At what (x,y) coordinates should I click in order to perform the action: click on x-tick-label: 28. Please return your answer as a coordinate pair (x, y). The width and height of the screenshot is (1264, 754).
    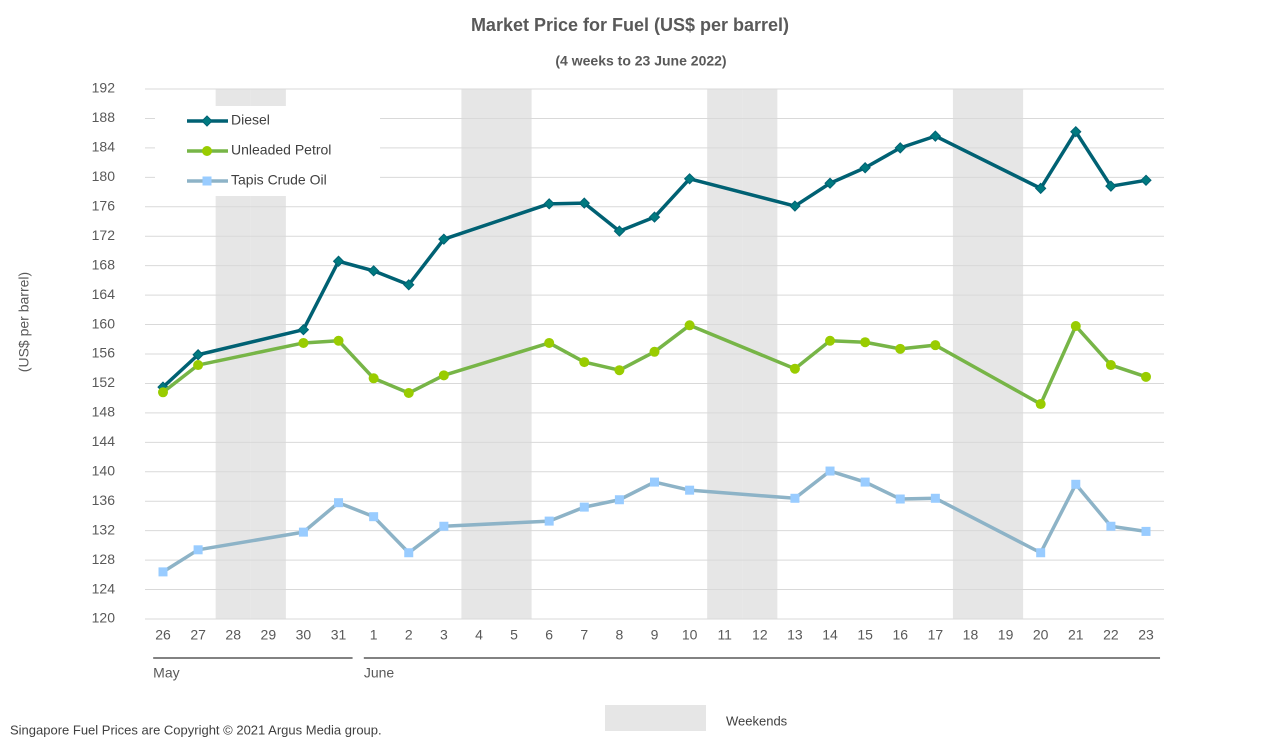
    Looking at the image, I should click on (233, 635).